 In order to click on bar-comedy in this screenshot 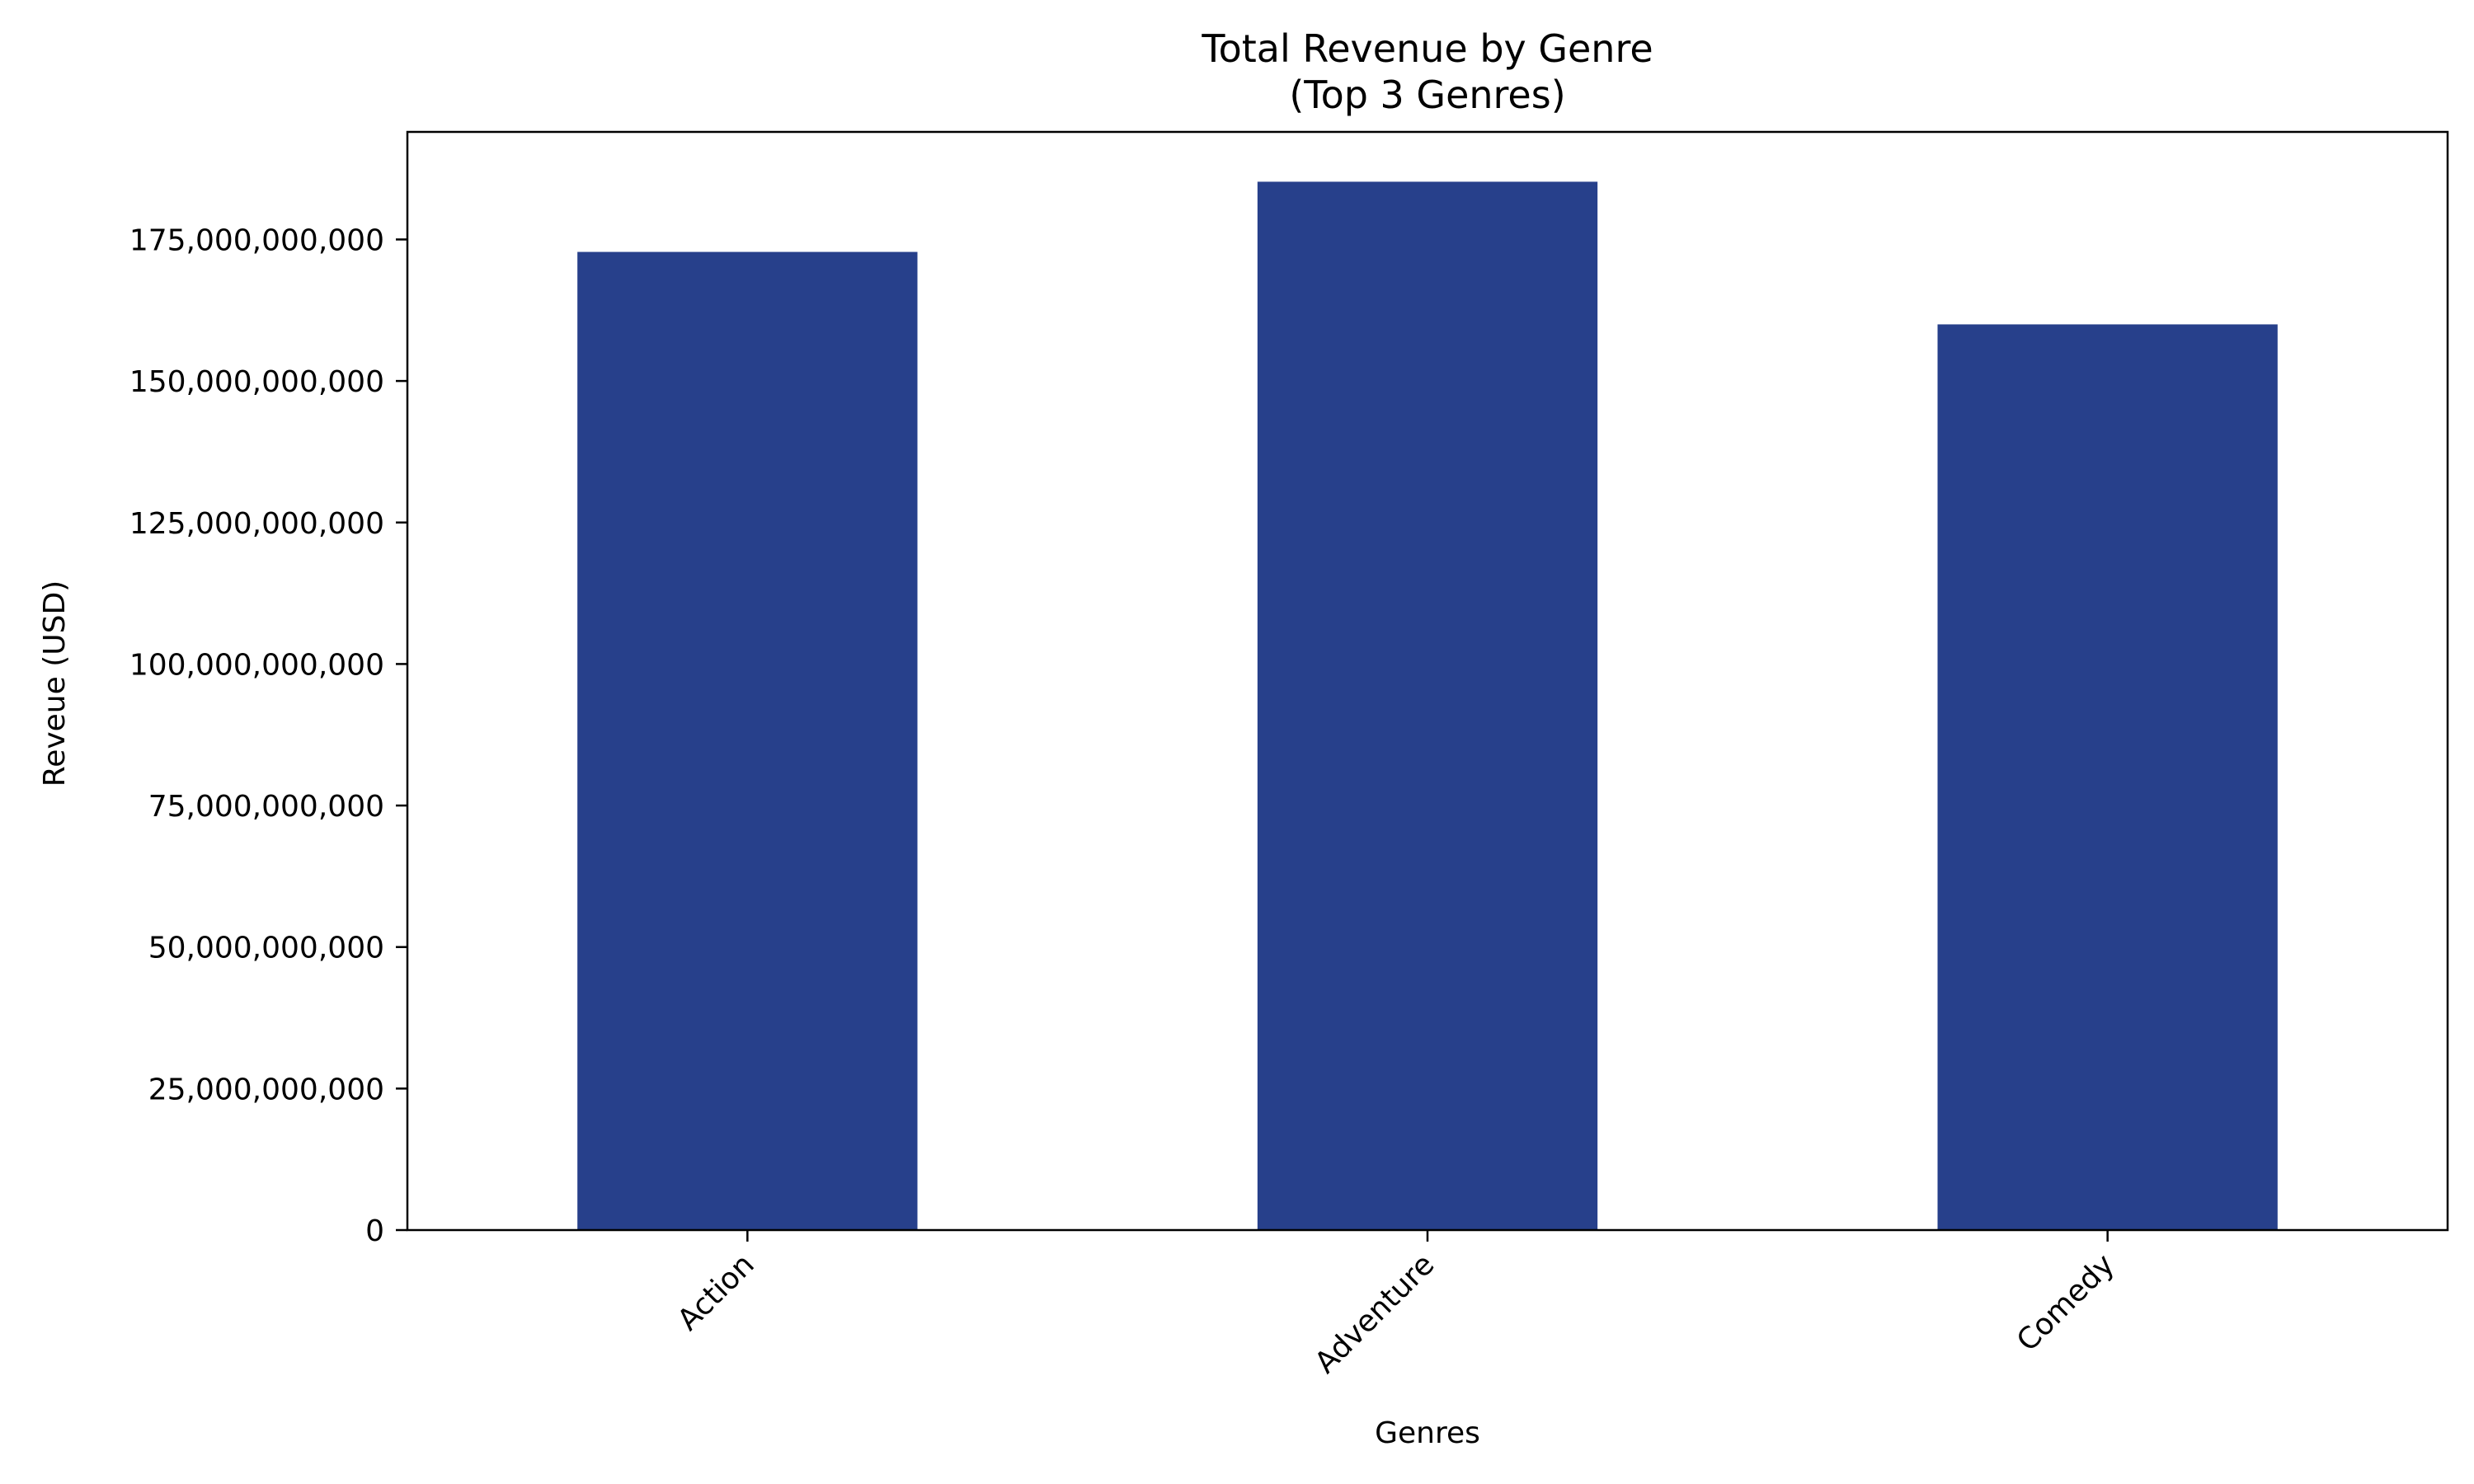, I will do `click(2107, 777)`.